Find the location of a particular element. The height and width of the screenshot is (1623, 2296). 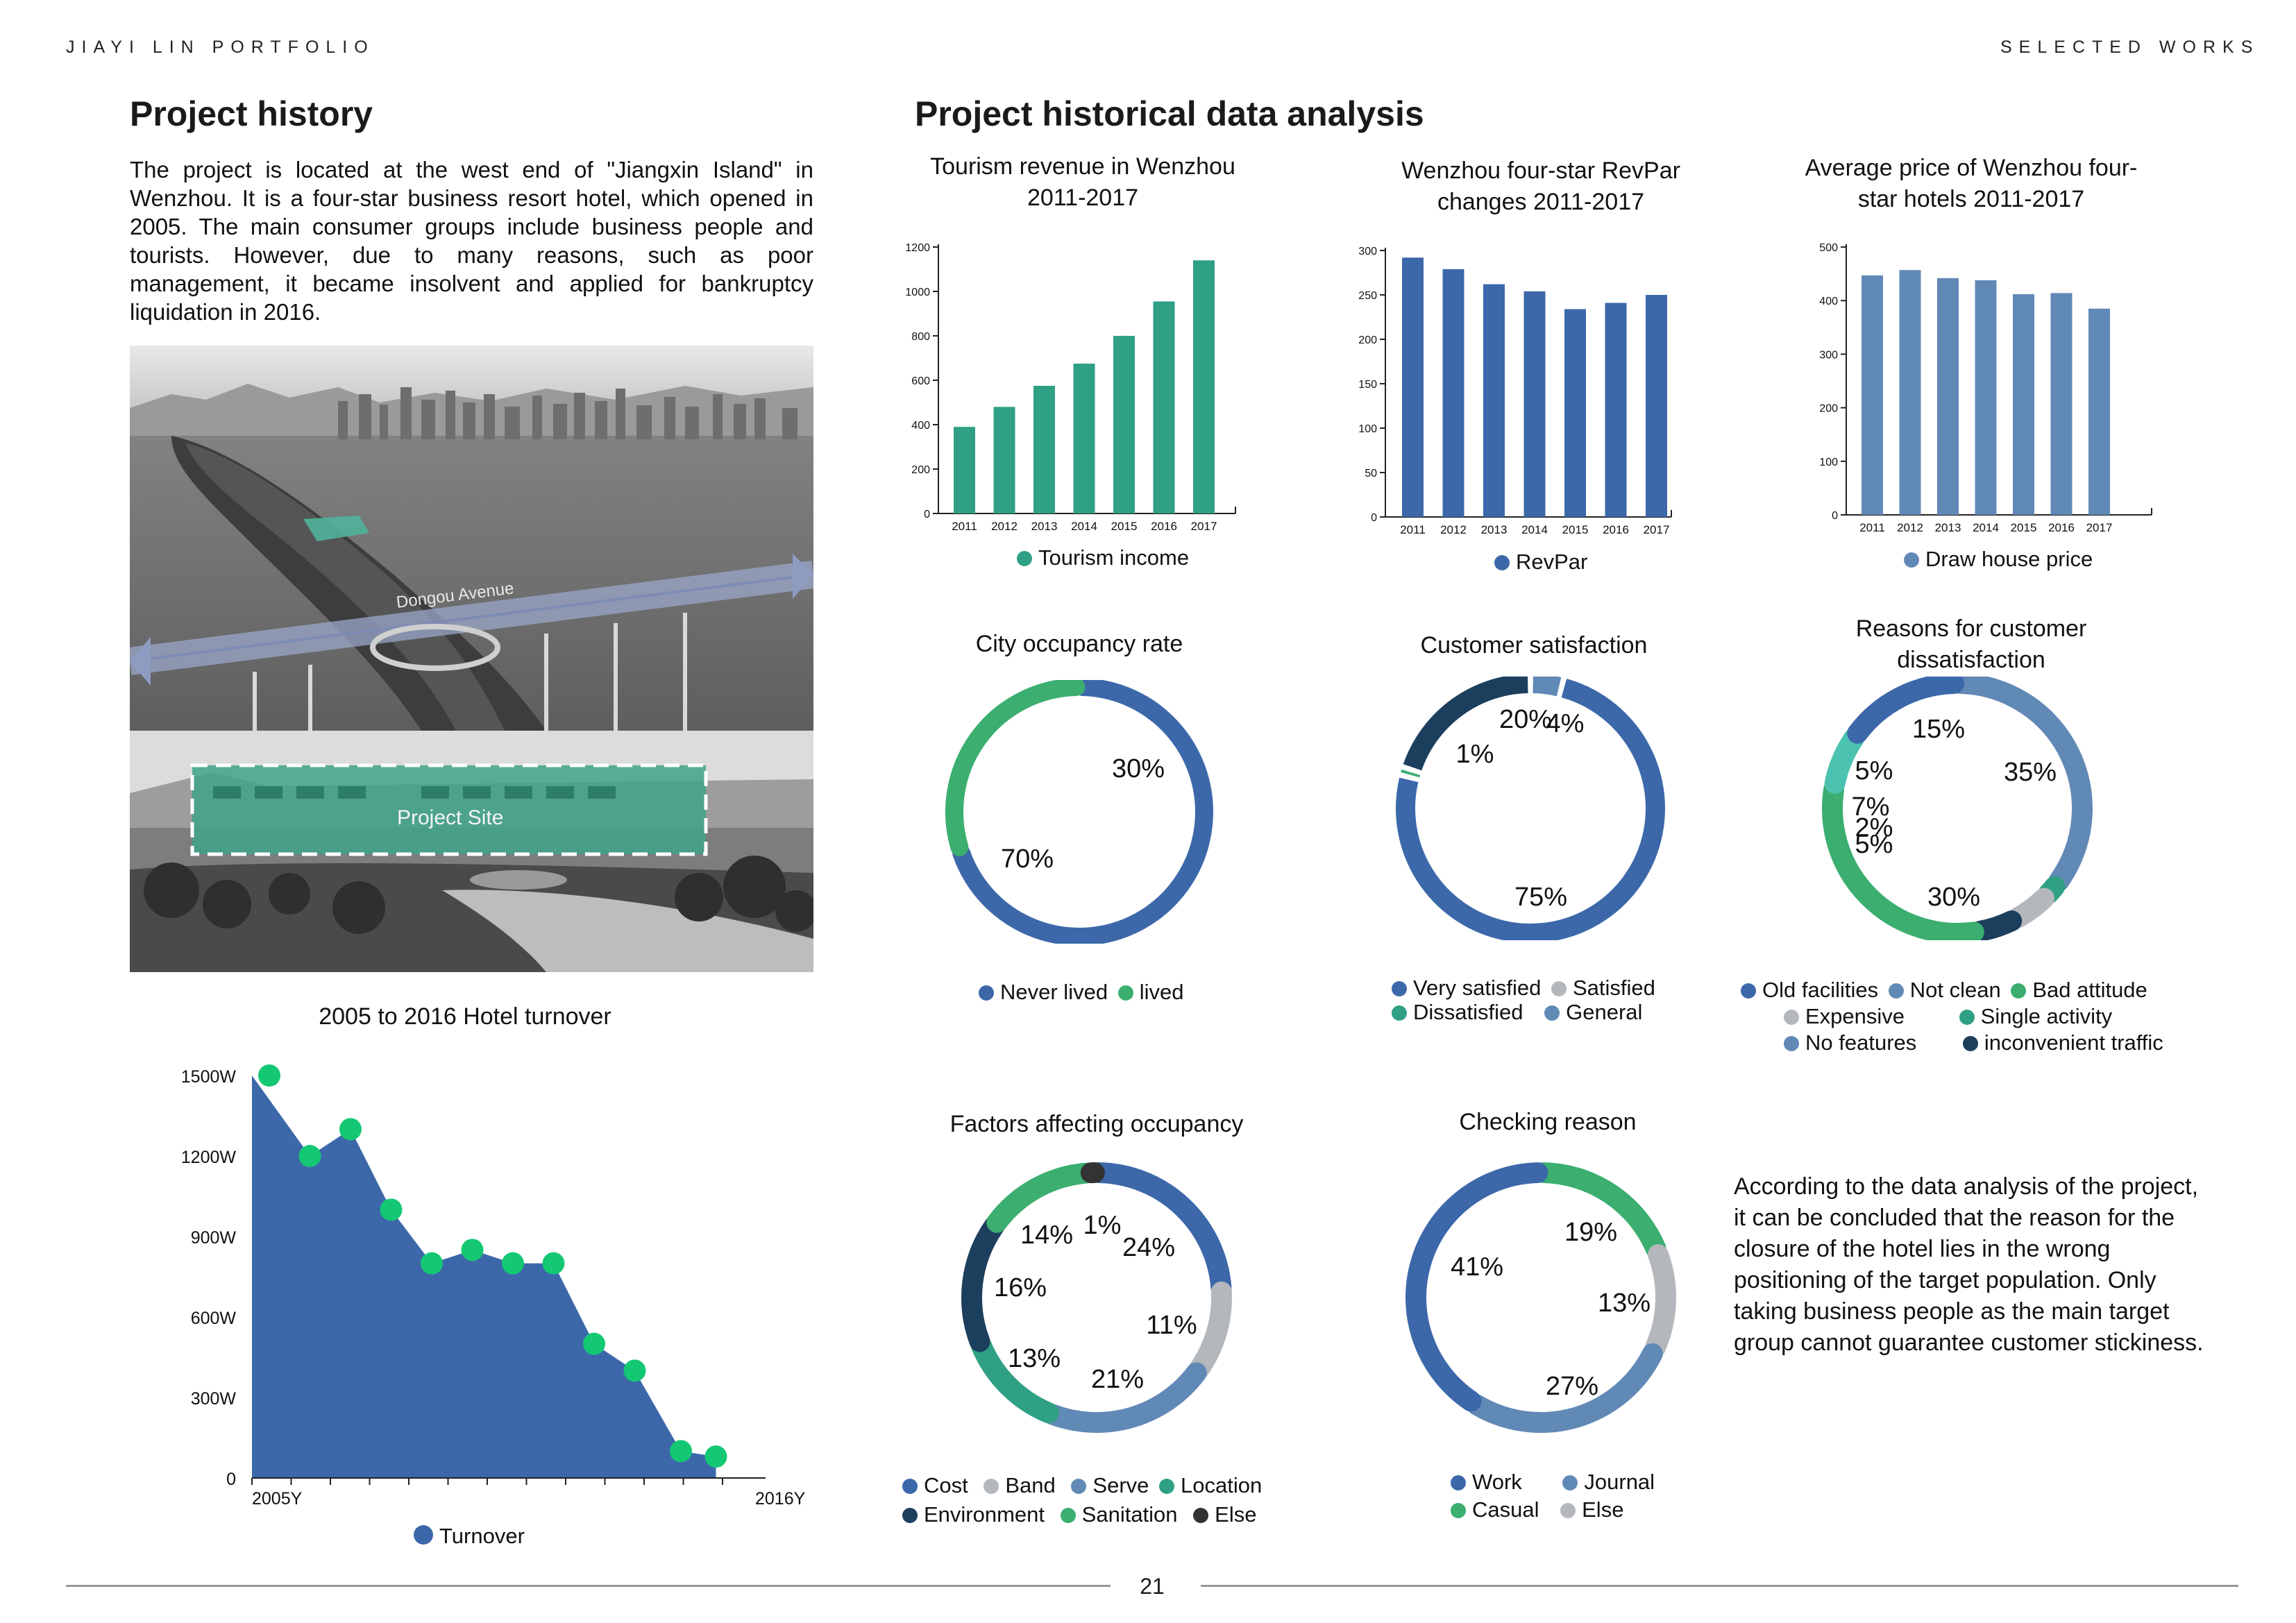

y-tick-label: 150 is located at coordinates (1368, 385).